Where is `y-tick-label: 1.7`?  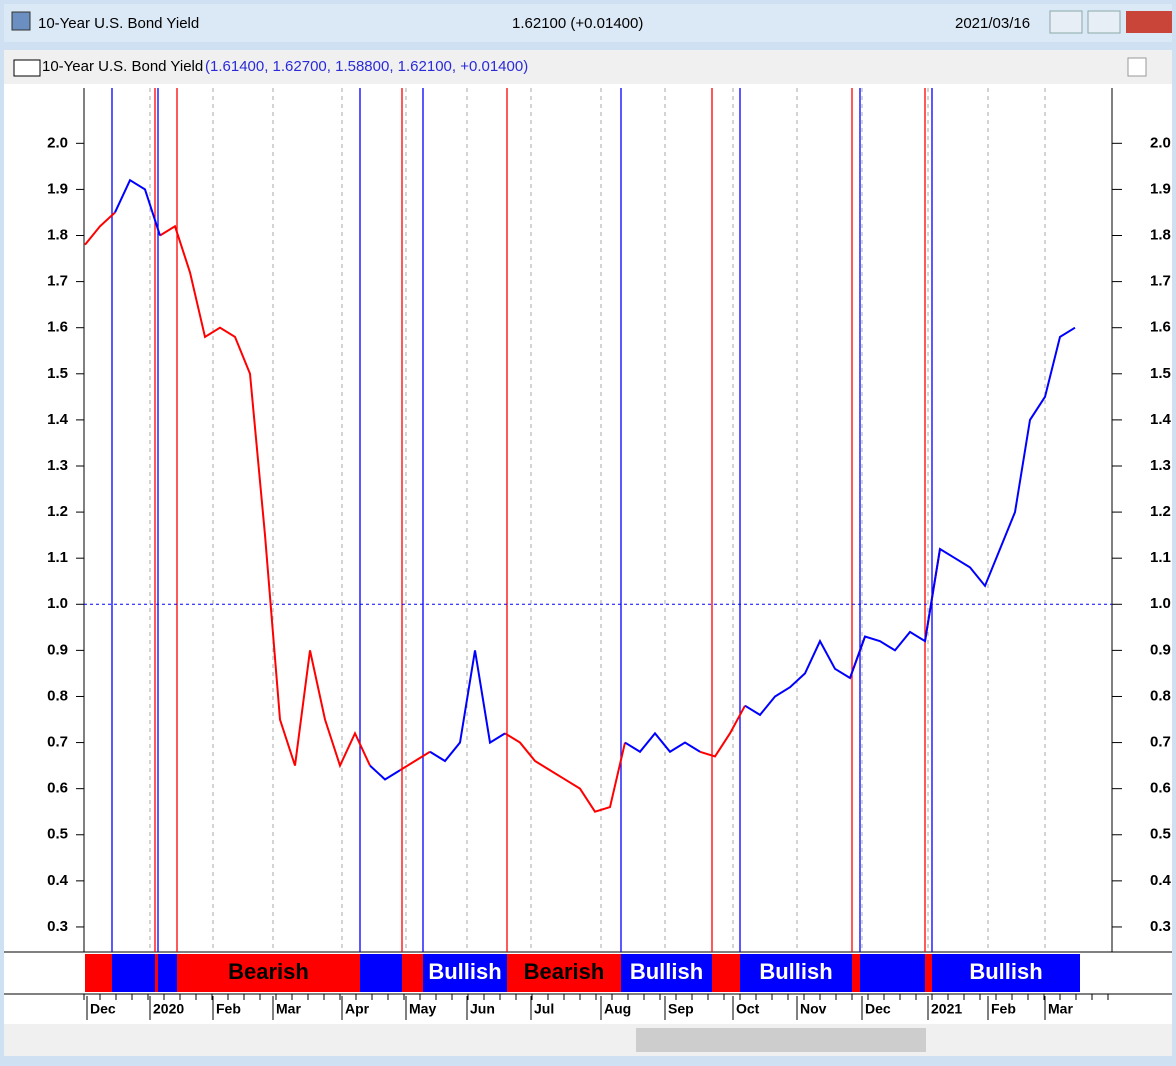
y-tick-label: 1.7 is located at coordinates (57, 281).